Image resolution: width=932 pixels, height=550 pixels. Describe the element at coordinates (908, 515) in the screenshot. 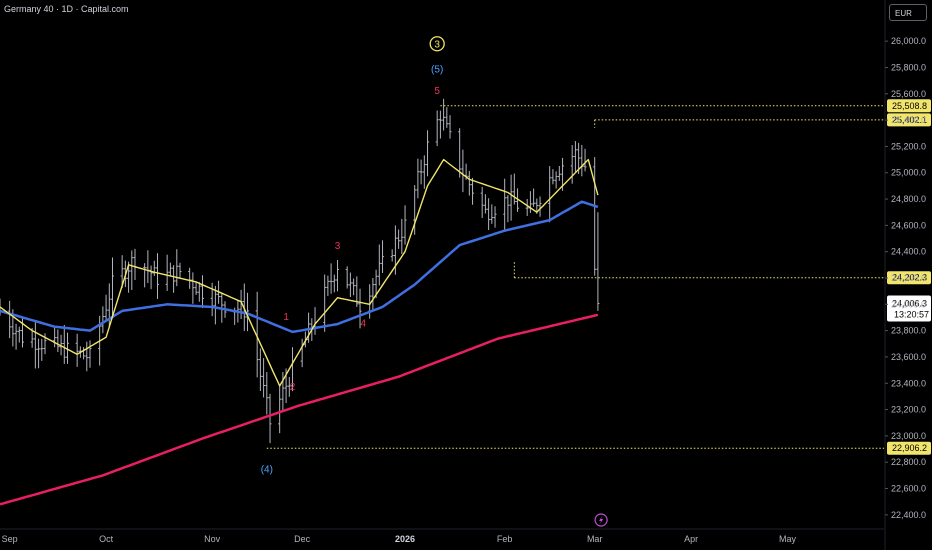

I see `y-tick-label: 22,400.0` at that location.